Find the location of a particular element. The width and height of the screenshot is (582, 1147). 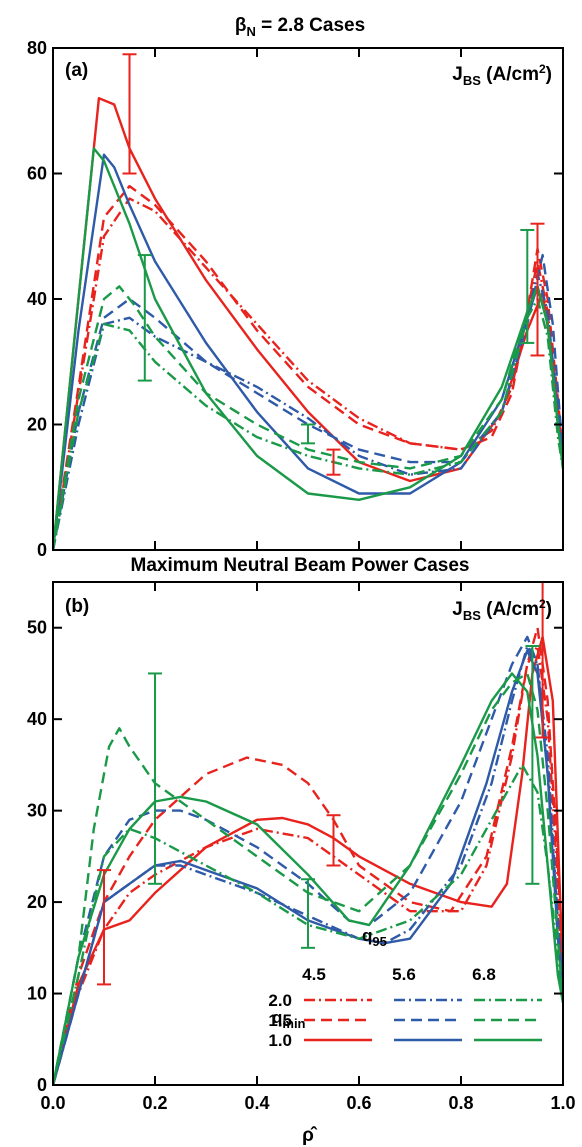

x-tick-label: 0.6 is located at coordinates (358, 1103).